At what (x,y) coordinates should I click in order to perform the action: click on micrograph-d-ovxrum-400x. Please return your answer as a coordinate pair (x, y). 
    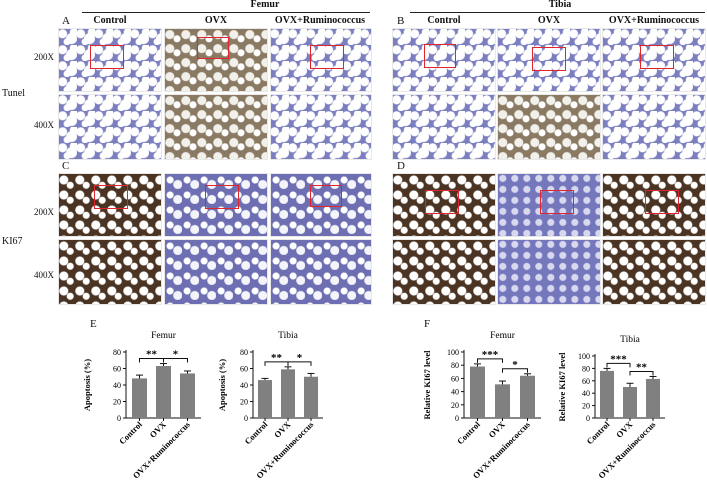
    Looking at the image, I should click on (654, 272).